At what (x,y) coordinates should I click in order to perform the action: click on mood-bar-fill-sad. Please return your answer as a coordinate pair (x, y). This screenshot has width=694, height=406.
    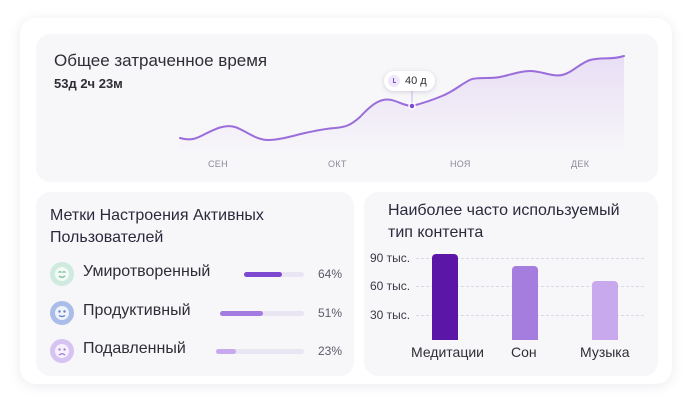
    Looking at the image, I should click on (226, 351).